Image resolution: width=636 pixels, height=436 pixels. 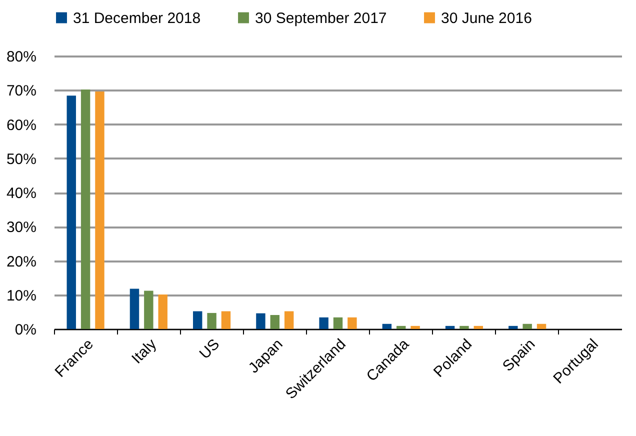 What do you see at coordinates (21, 261) in the screenshot?
I see `y-tick-label: 20%` at bounding box center [21, 261].